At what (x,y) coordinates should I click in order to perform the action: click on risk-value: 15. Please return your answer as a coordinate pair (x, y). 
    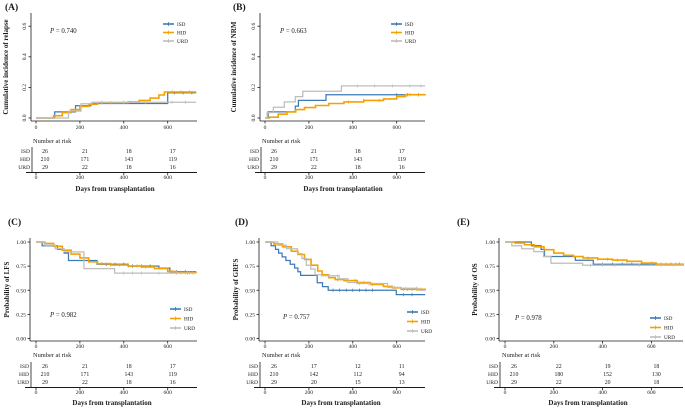
    Looking at the image, I should click on (358, 383).